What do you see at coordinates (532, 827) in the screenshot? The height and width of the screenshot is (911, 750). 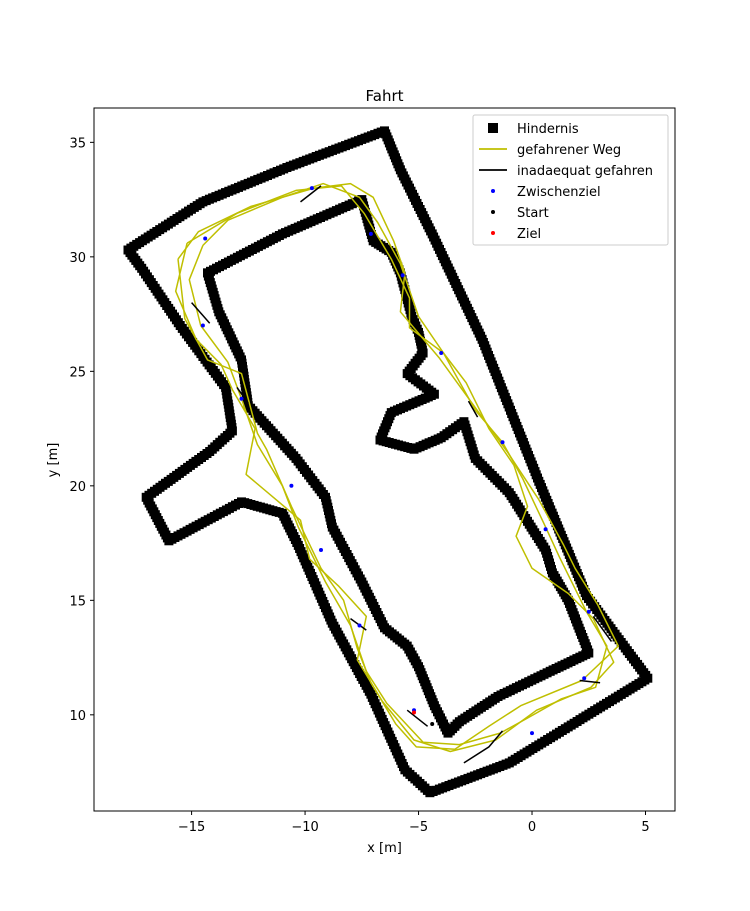 I see `x-tick-label: 0` at bounding box center [532, 827].